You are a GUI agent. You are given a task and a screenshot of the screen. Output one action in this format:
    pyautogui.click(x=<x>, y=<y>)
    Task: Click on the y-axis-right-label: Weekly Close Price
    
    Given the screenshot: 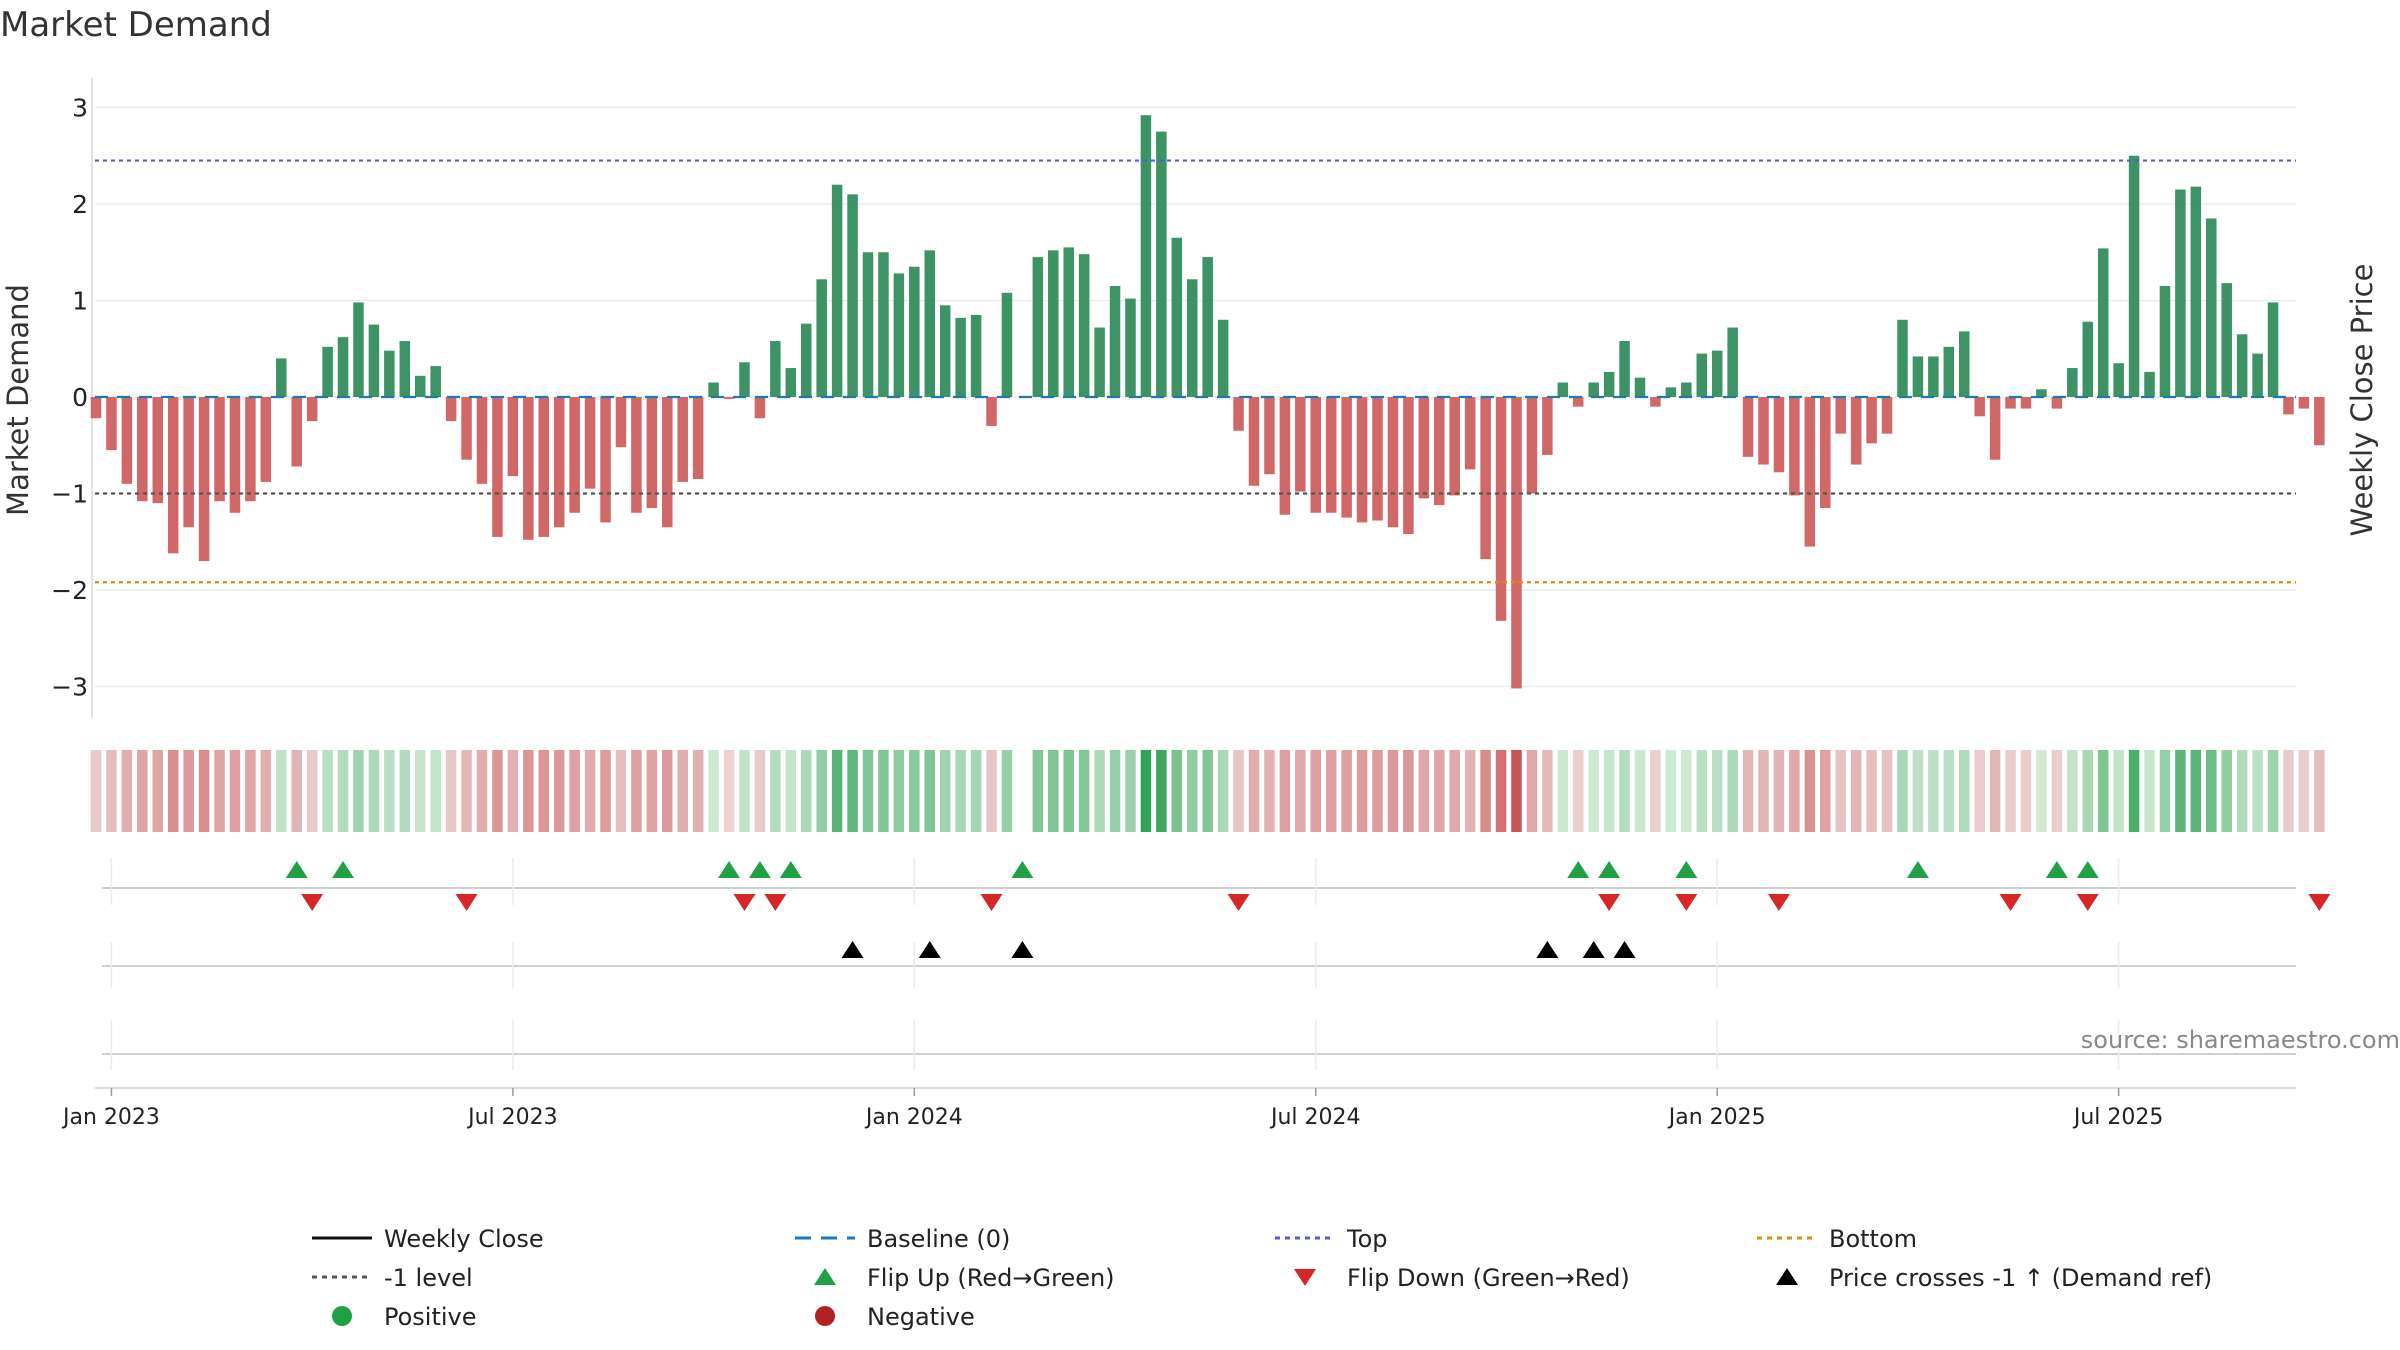 What is the action you would take?
    pyautogui.click(x=2362, y=400)
    